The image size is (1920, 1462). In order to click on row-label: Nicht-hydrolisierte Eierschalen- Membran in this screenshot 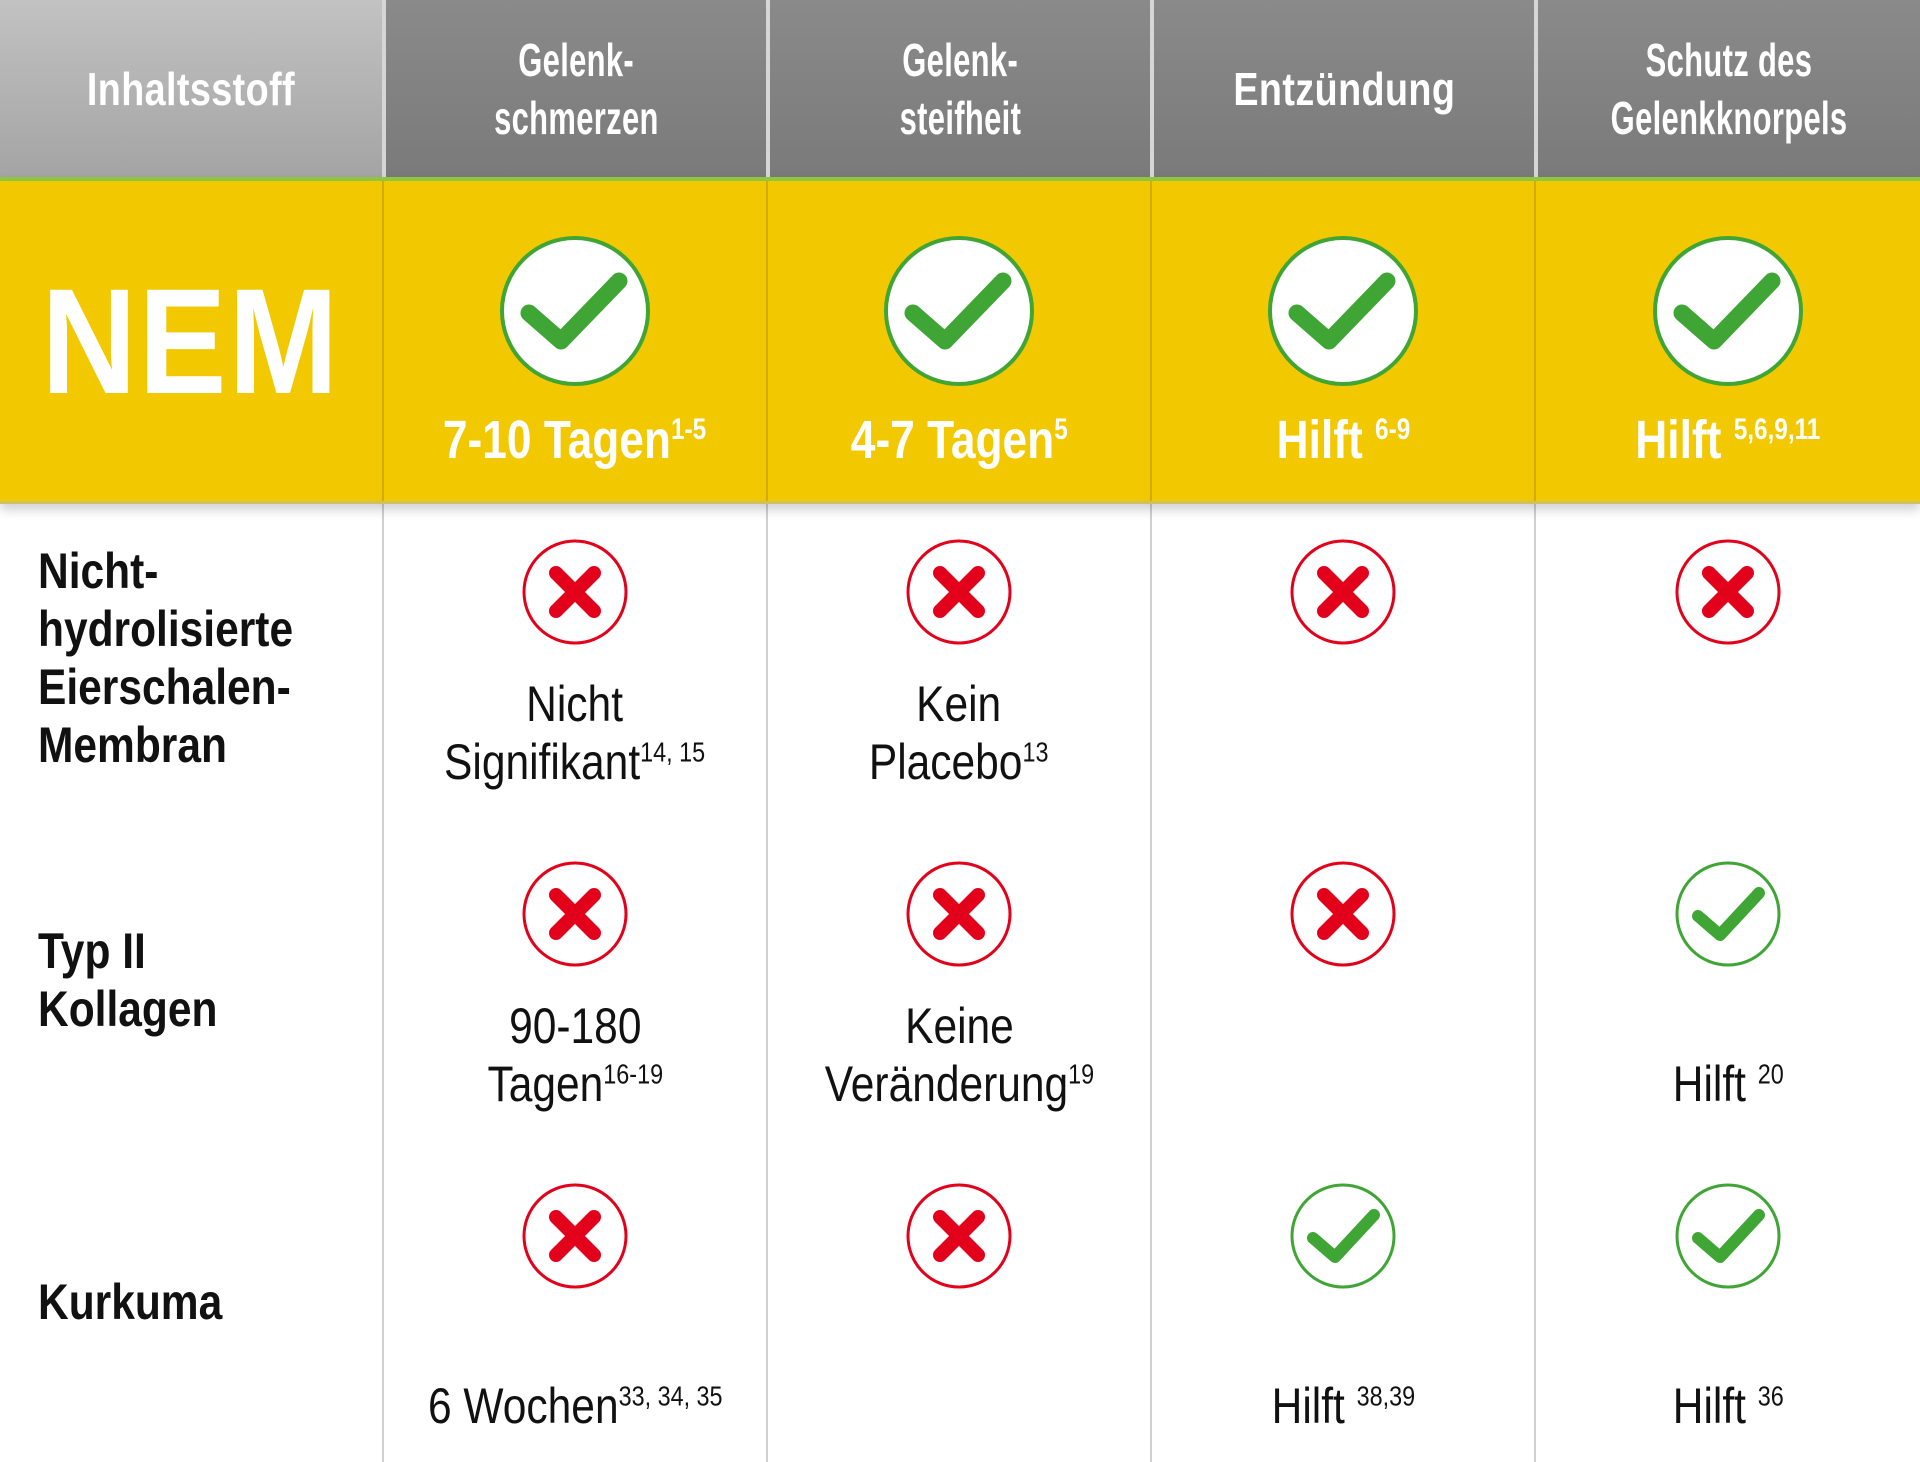, I will do `click(166, 658)`.